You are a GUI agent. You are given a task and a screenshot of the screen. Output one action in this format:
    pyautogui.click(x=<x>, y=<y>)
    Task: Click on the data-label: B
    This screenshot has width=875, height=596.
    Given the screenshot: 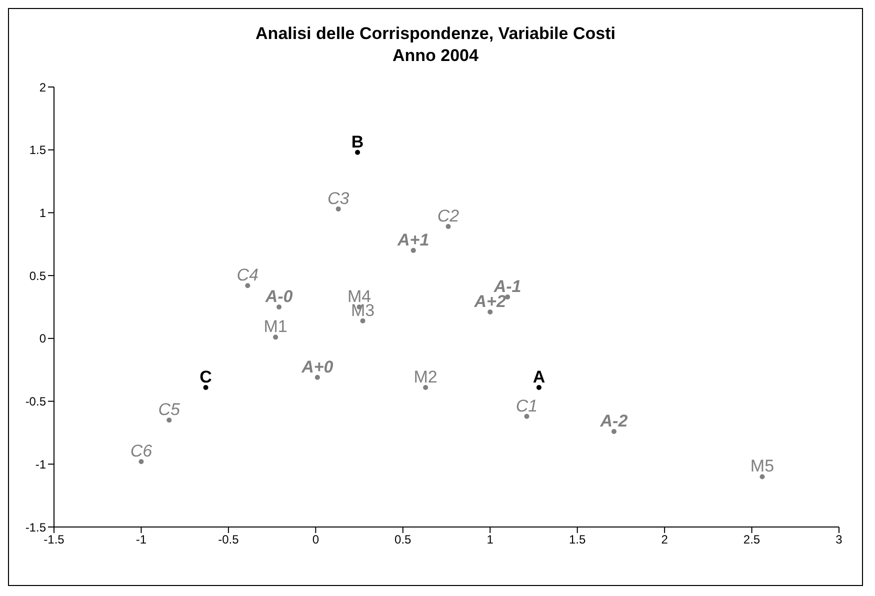 What is the action you would take?
    pyautogui.click(x=357, y=142)
    